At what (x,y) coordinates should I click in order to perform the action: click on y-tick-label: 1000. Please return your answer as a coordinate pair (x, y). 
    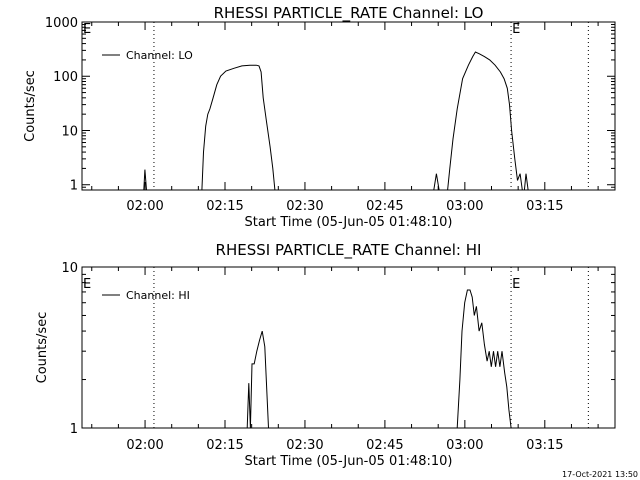
    Looking at the image, I should click on (61, 23).